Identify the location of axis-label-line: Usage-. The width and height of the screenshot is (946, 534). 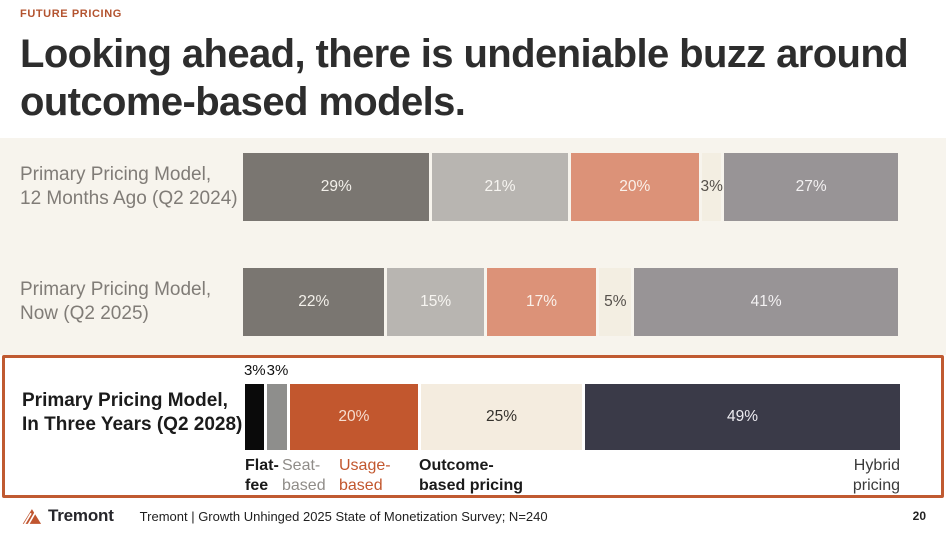
(365, 465).